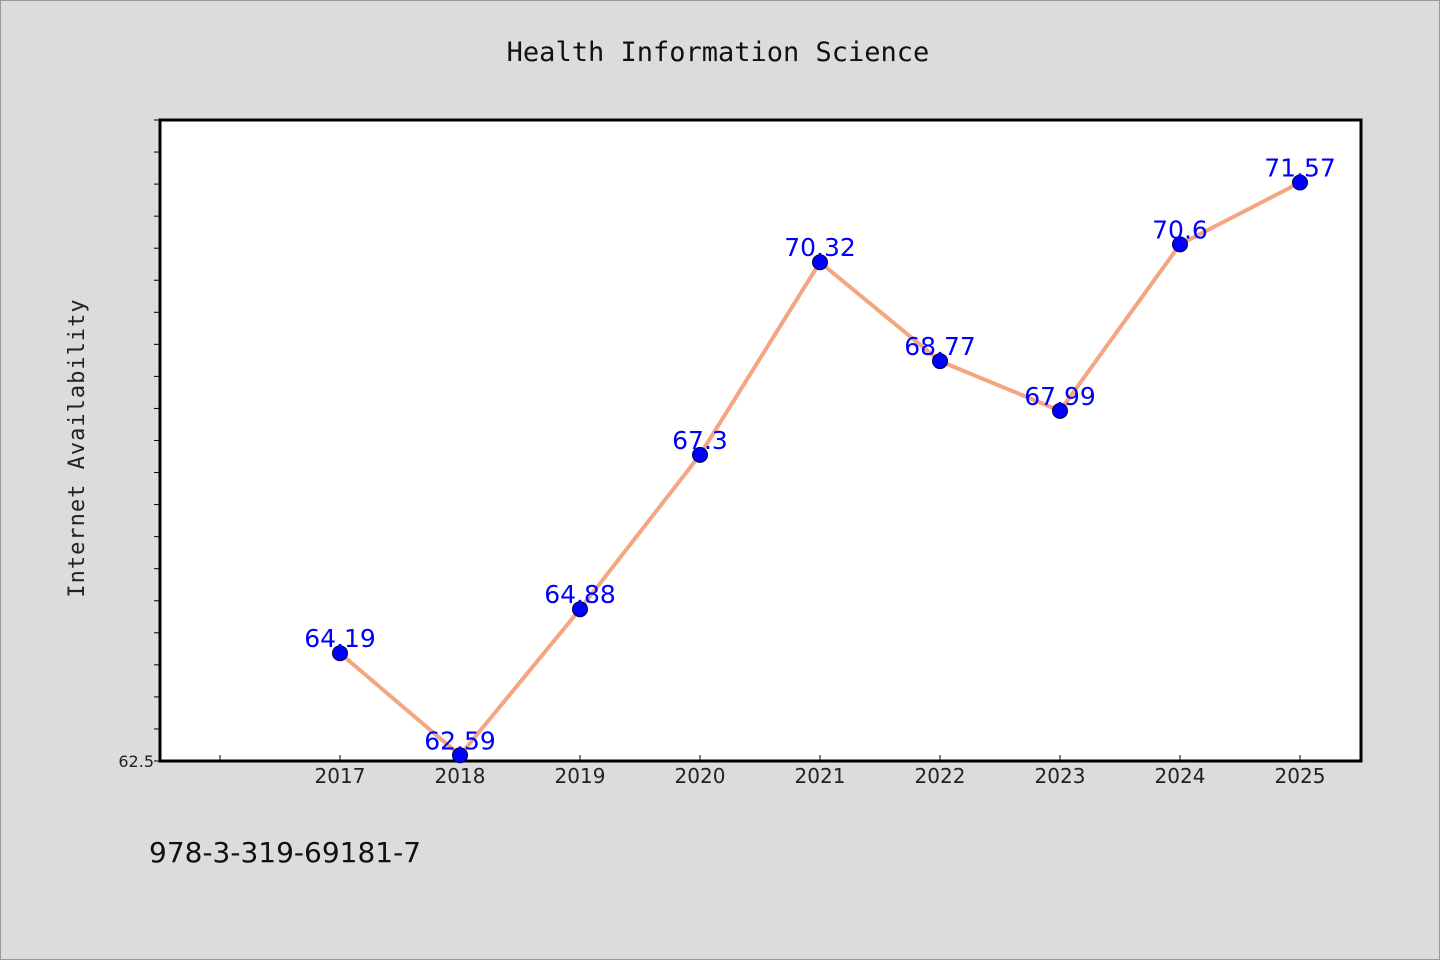  What do you see at coordinates (1060, 776) in the screenshot?
I see `x-tick-label: 2023` at bounding box center [1060, 776].